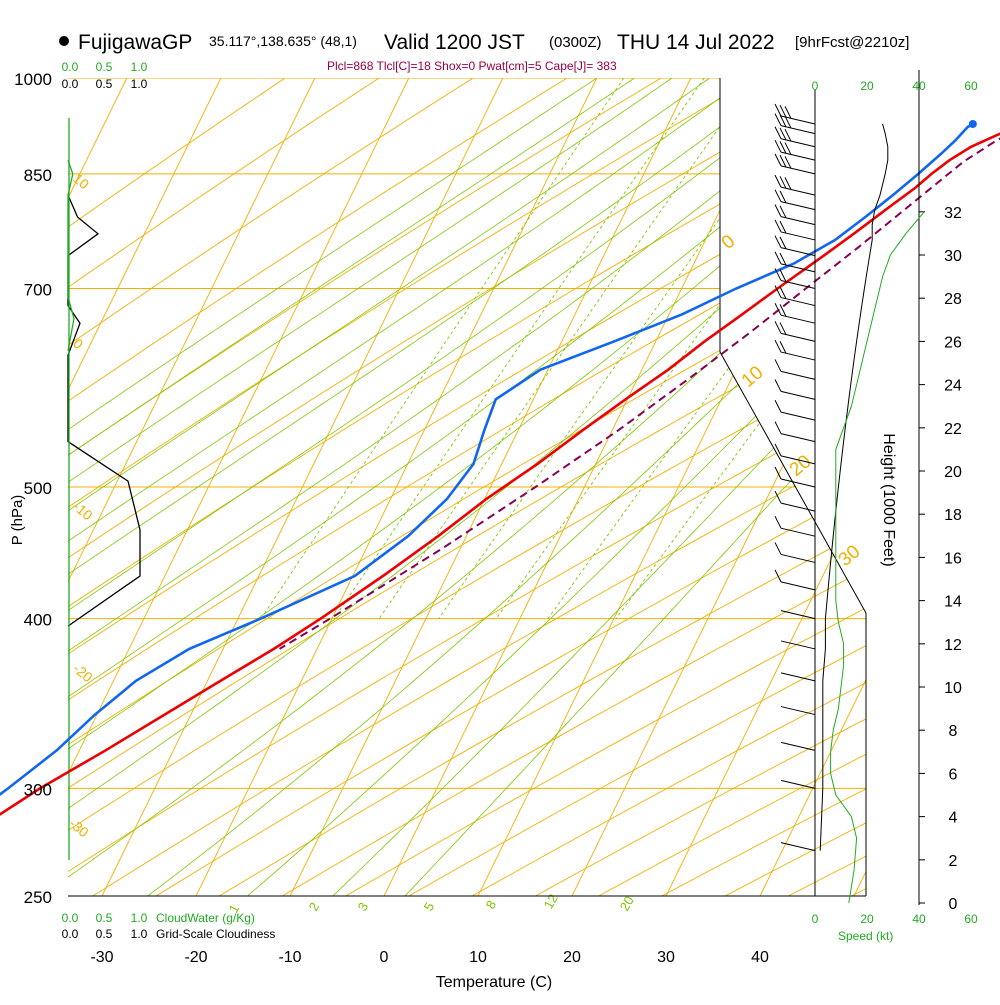 The image size is (1000, 1005). What do you see at coordinates (953, 472) in the screenshot?
I see `height-tick-label: 20` at bounding box center [953, 472].